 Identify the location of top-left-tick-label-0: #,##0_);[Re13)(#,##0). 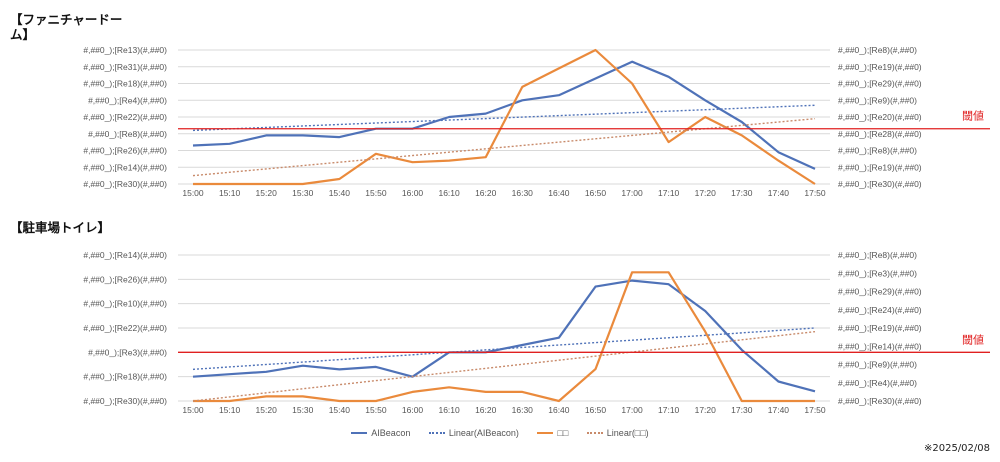
(125, 50).